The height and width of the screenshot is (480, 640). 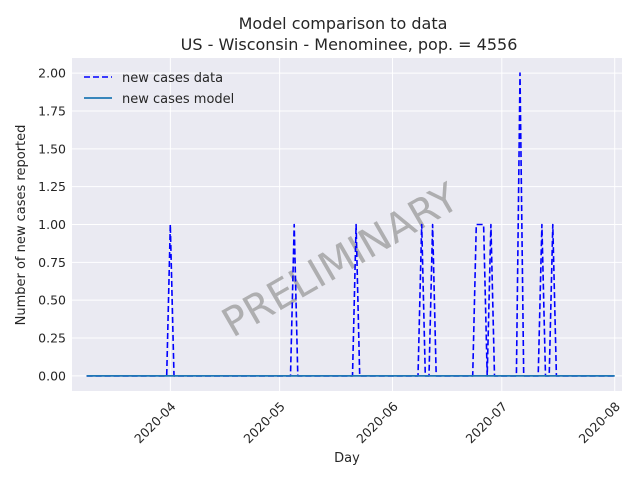 I want to click on x-tick-labels: 2020-04 2020-05 2020-06 2020-07 2020-08, so click(x=377, y=423).